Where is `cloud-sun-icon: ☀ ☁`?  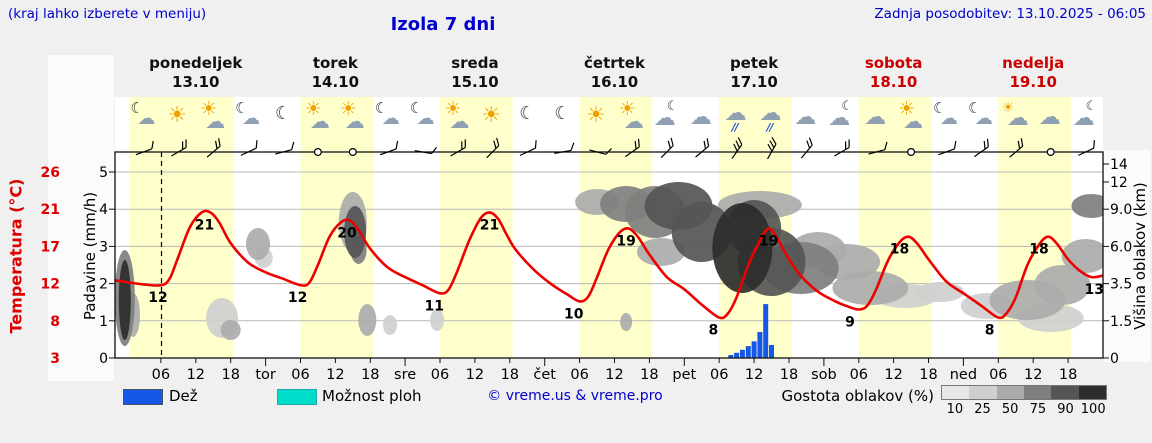
cloud-sun-icon: ☀ ☁ is located at coordinates (1016, 118).